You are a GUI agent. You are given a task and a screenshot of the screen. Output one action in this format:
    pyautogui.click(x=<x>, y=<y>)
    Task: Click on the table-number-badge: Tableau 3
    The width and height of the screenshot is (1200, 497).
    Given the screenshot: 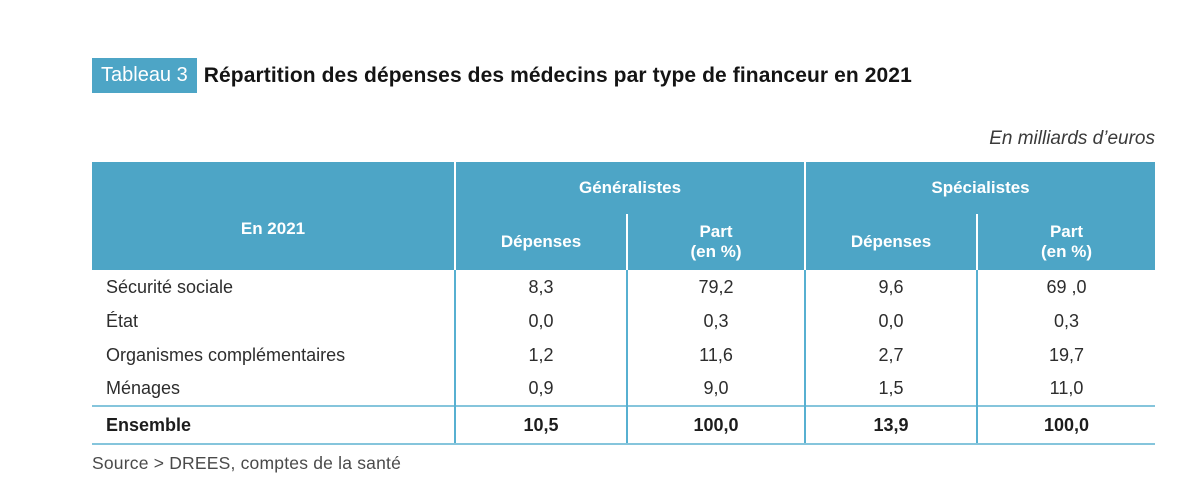 What is the action you would take?
    pyautogui.click(x=144, y=75)
    